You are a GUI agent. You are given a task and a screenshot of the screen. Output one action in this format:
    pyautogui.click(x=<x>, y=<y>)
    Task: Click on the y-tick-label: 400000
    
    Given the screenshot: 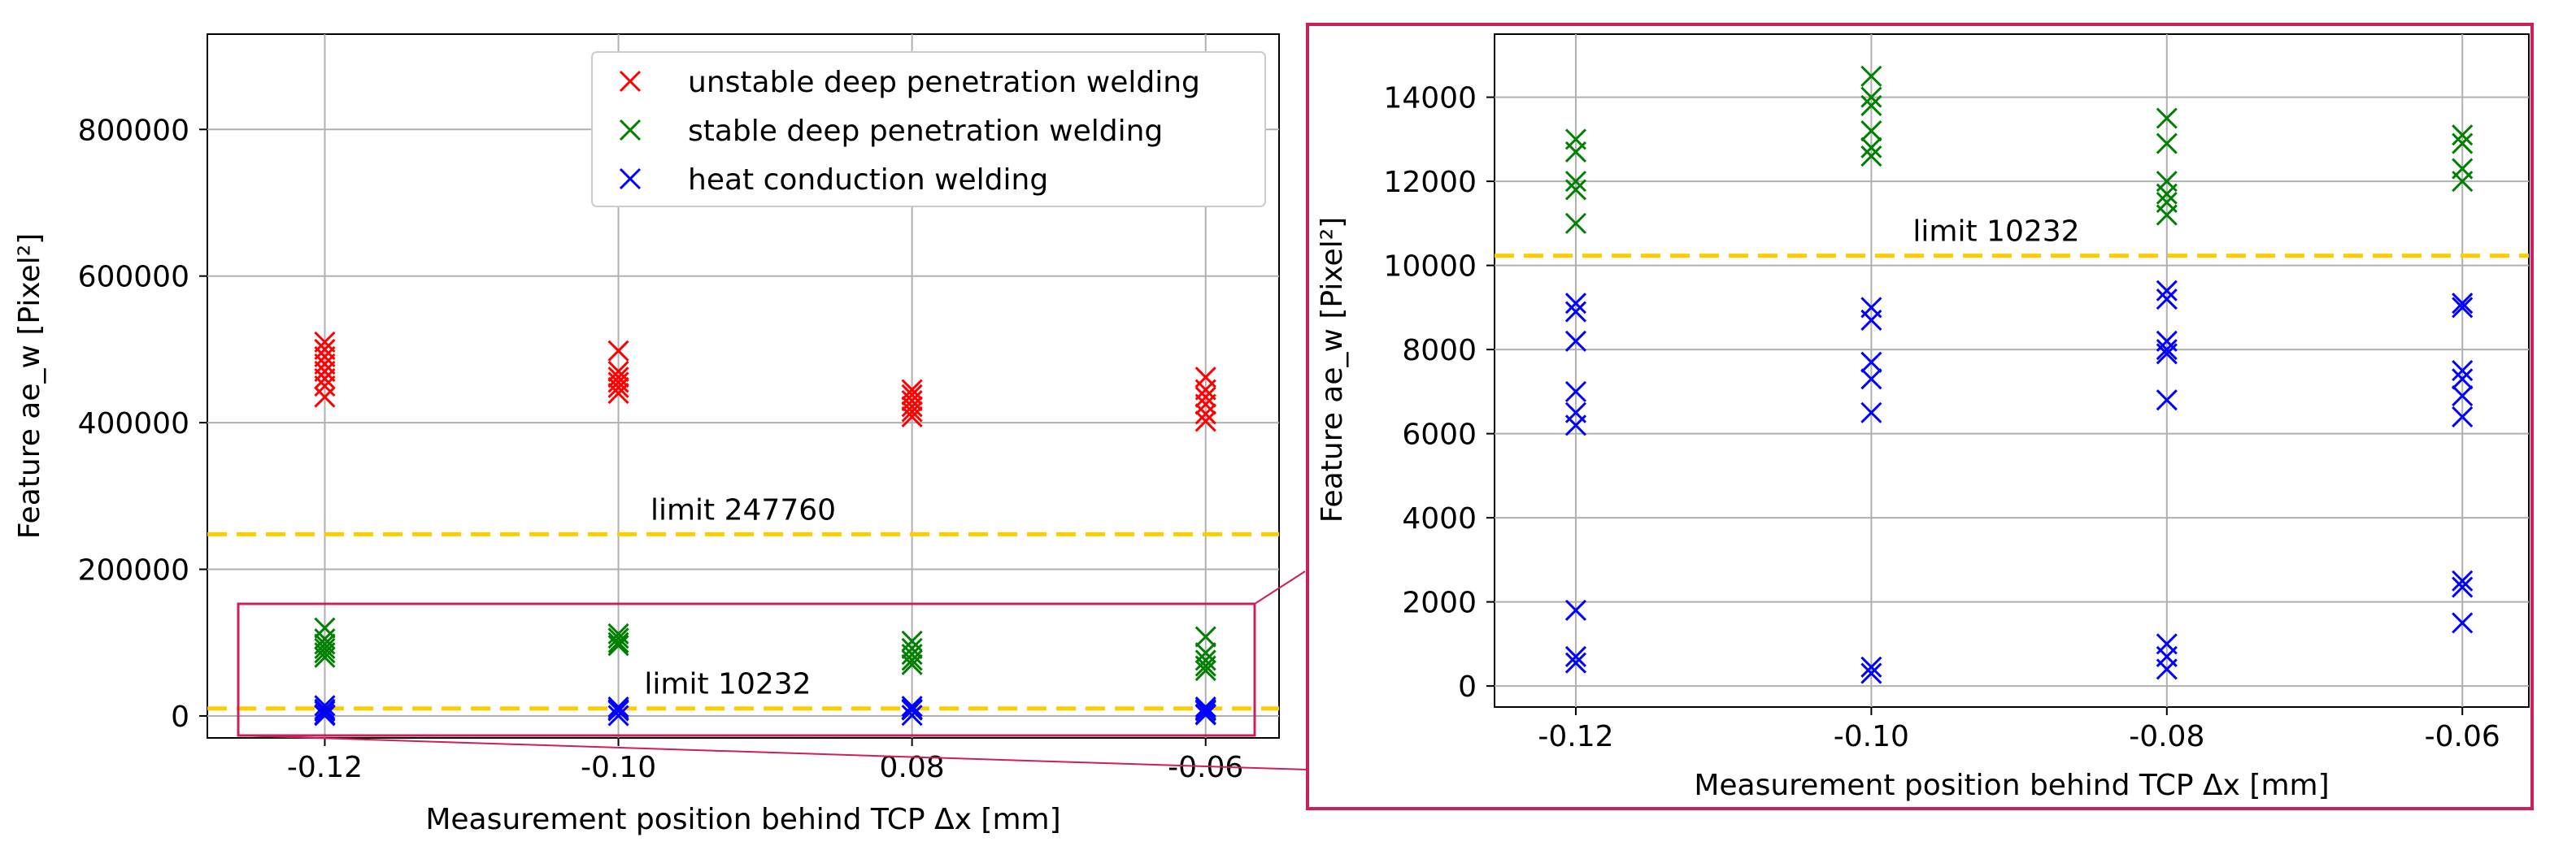 What is the action you would take?
    pyautogui.click(x=133, y=424)
    